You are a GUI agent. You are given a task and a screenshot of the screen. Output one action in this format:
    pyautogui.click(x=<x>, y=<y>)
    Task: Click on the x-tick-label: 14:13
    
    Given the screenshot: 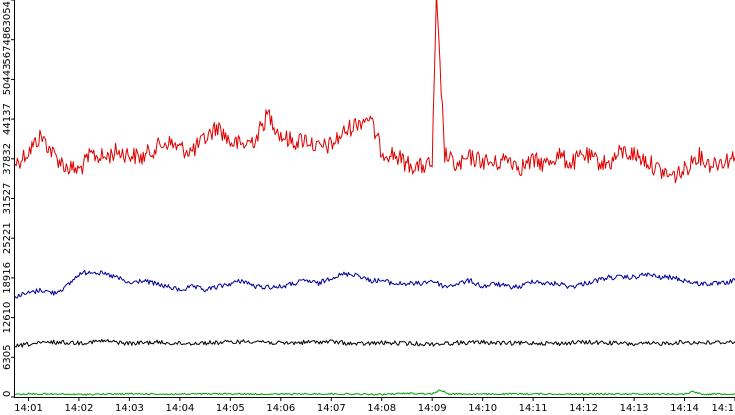 What is the action you would take?
    pyautogui.click(x=634, y=408)
    